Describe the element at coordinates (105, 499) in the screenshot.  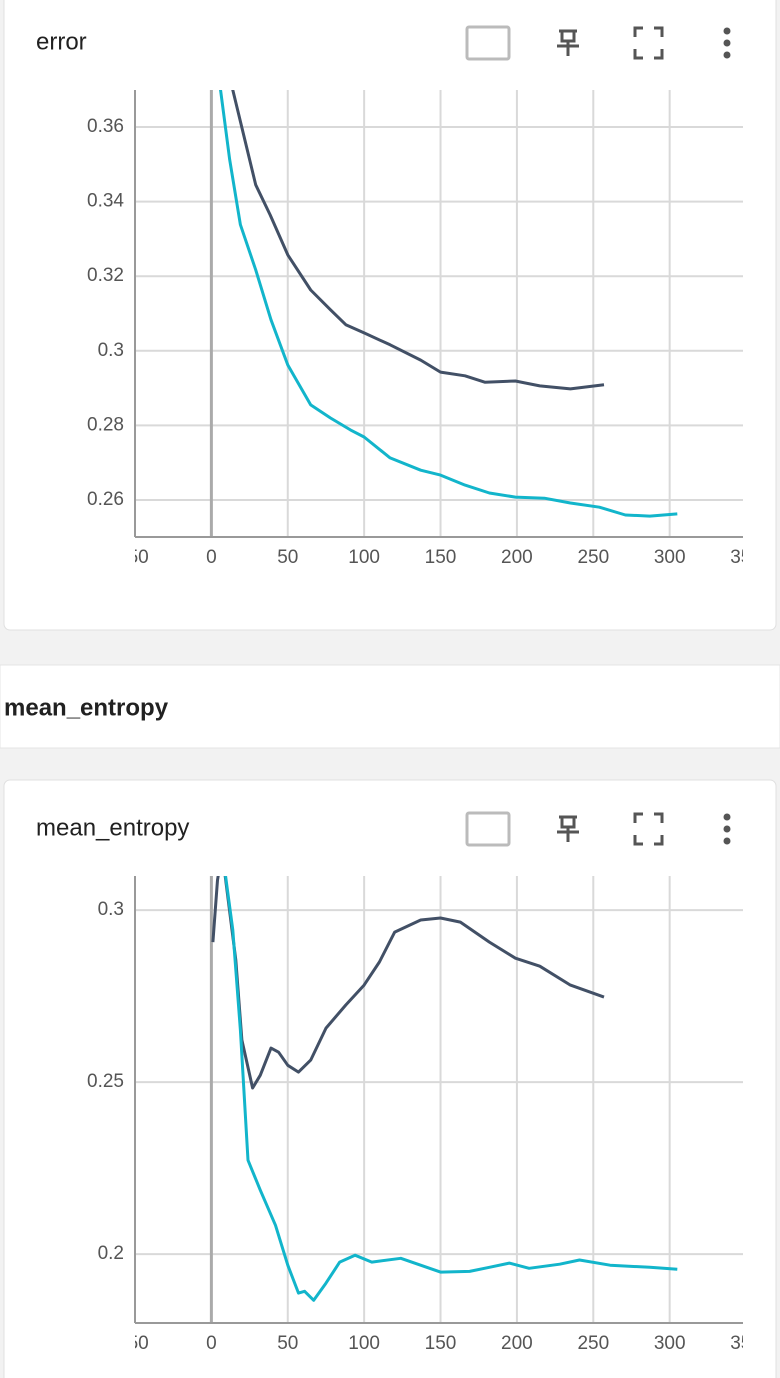
I see `y-tick-label: 0.26` at that location.